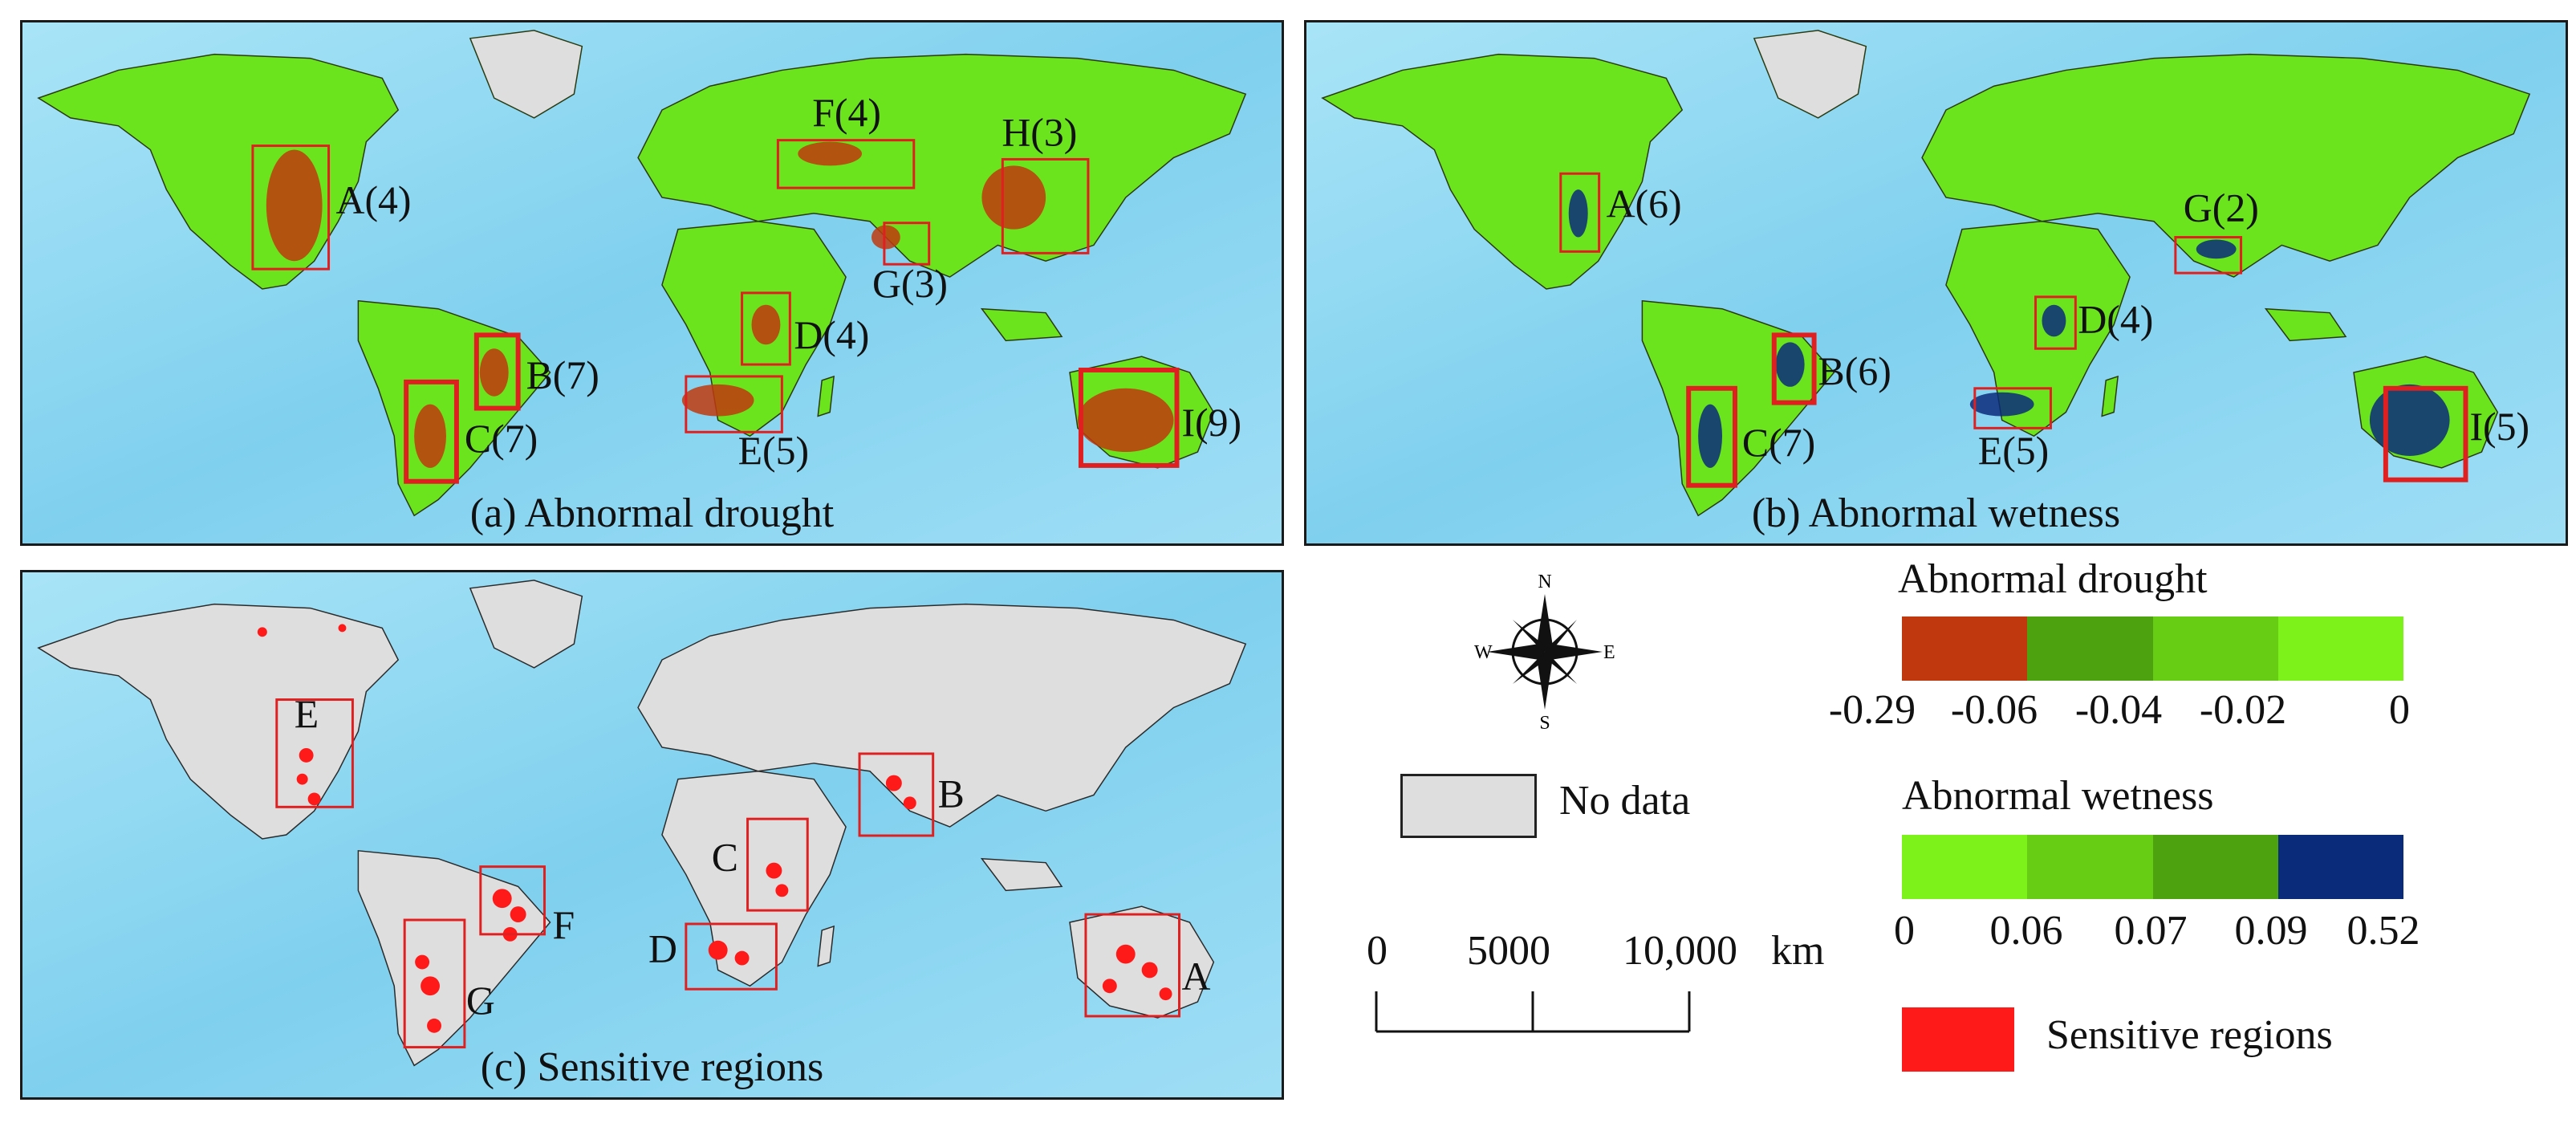 This screenshot has height=1123, width=2576. I want to click on wet-region-label-e: E(5), so click(2013, 451).